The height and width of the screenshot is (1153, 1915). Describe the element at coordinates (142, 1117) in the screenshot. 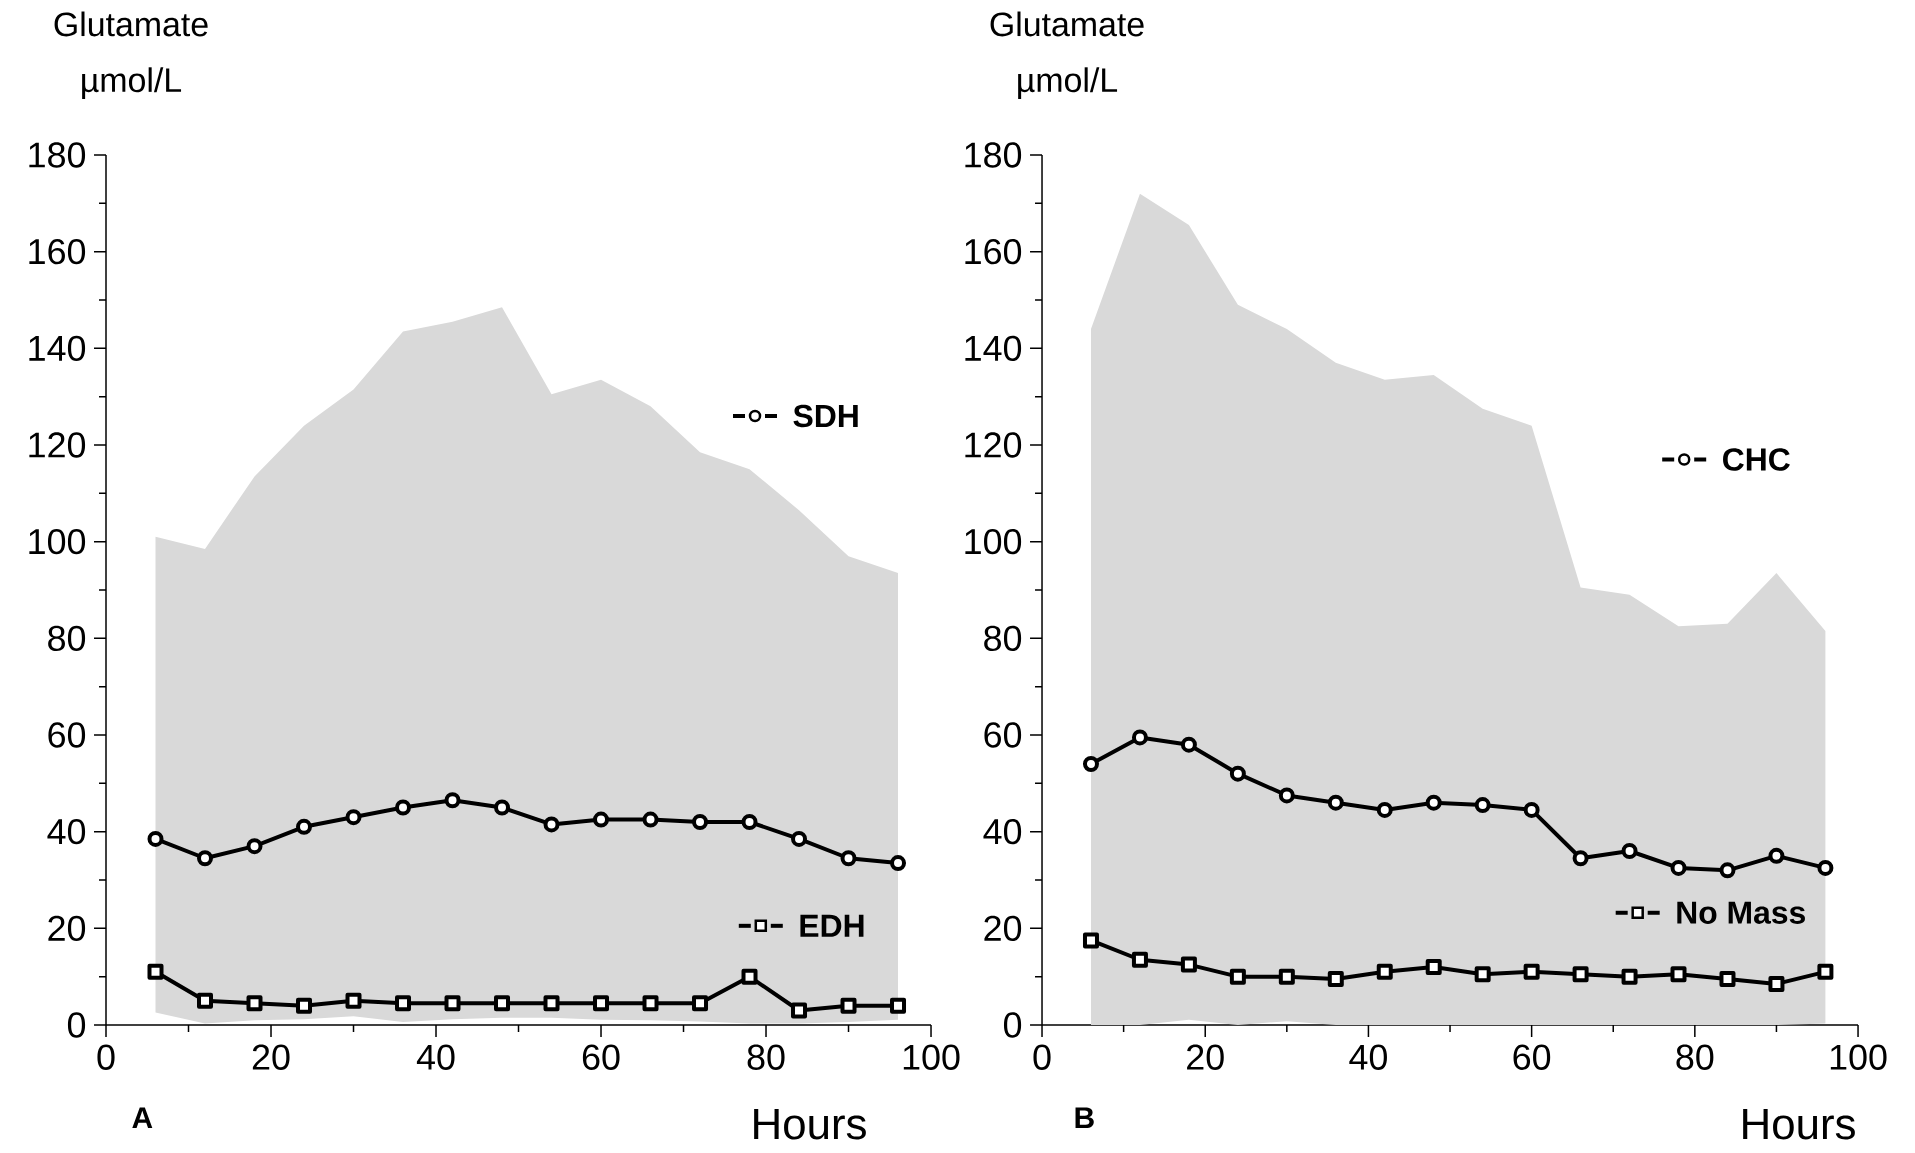

I see `text: A` at that location.